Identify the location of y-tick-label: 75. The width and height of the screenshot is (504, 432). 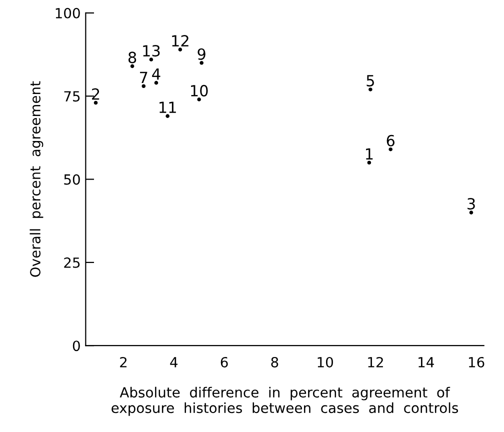
(72, 96).